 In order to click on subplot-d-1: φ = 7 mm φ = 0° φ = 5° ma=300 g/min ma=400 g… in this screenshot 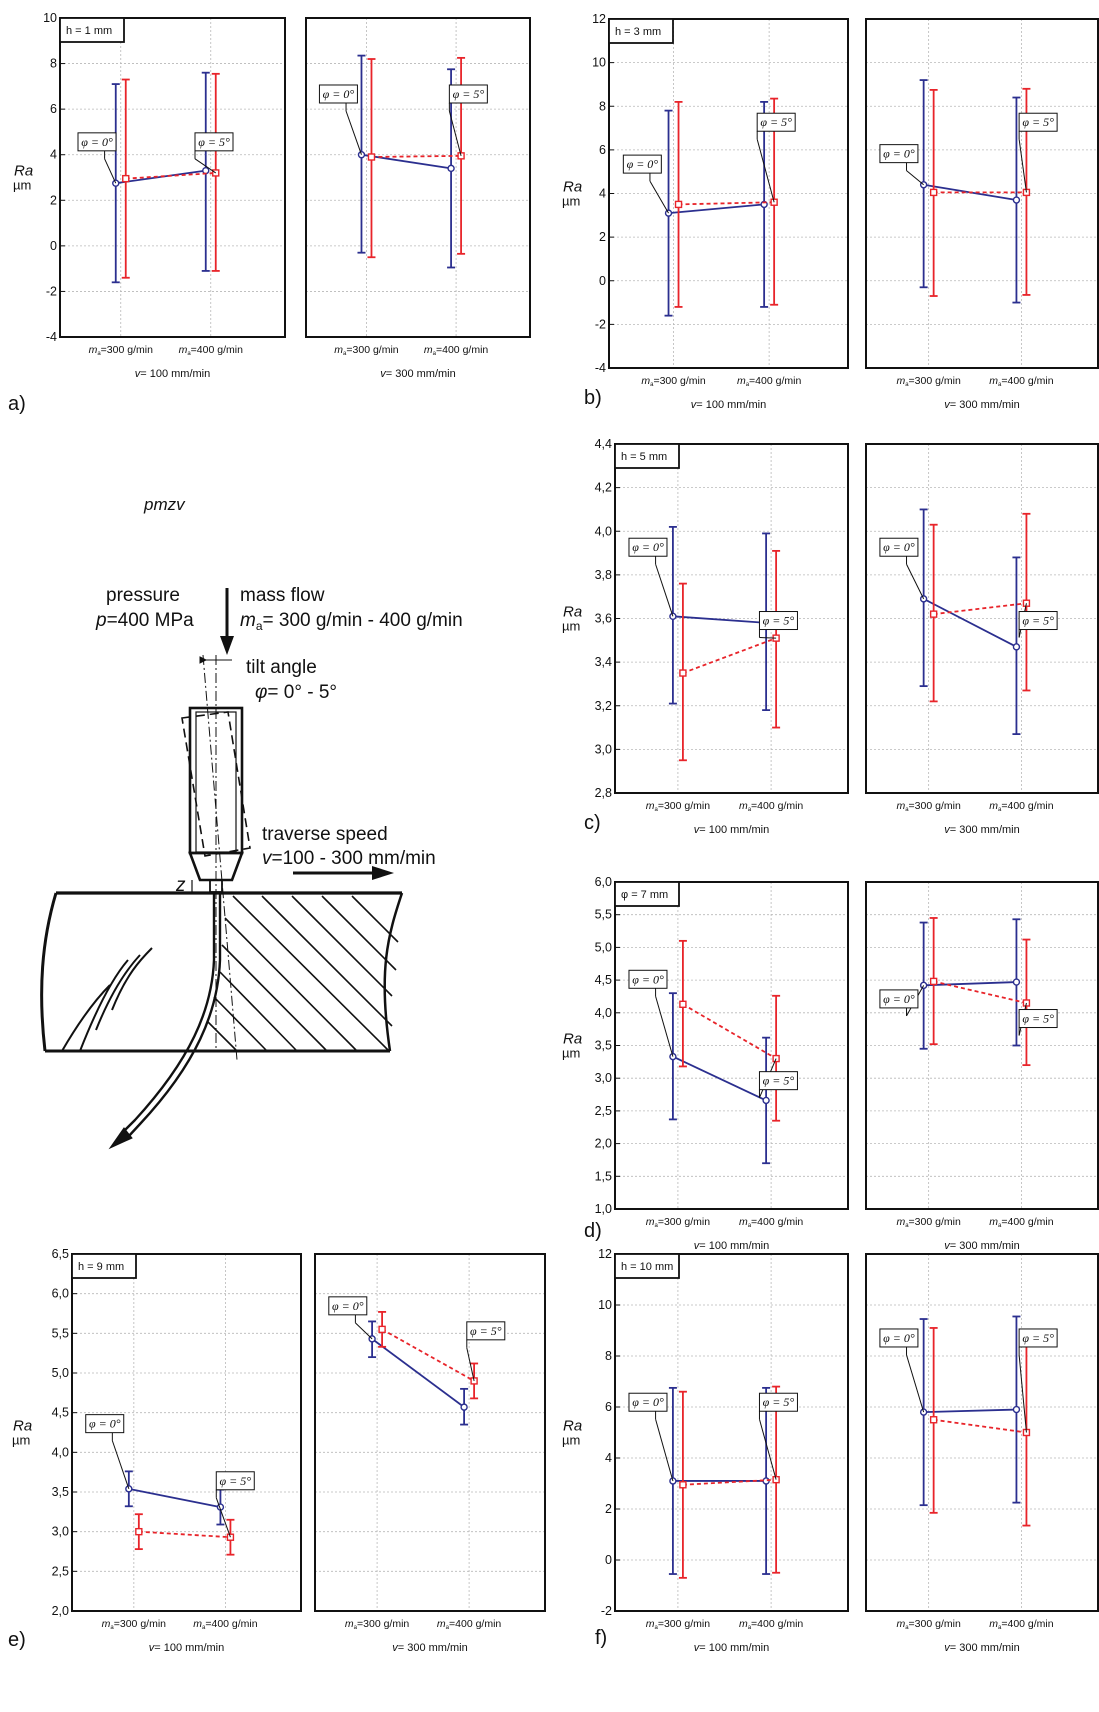, I will do `click(731, 1066)`.